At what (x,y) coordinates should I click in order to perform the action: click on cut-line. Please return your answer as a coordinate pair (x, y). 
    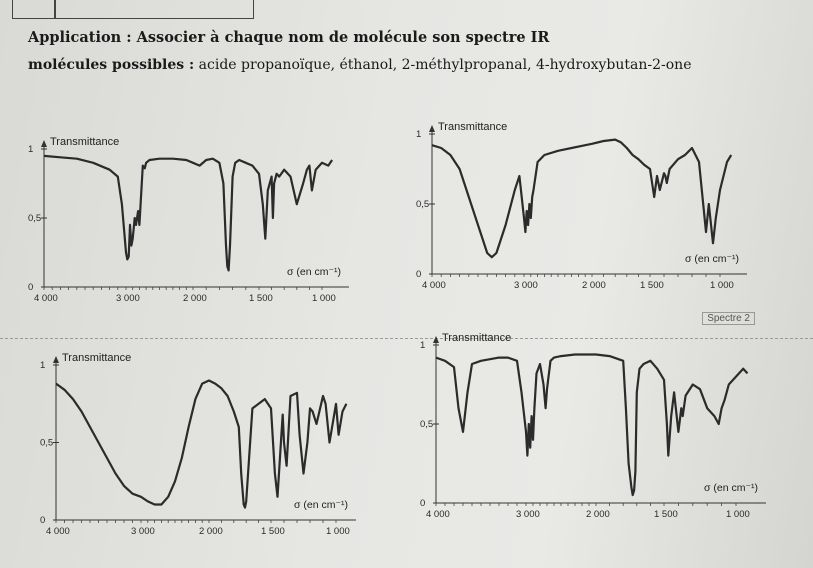
    Looking at the image, I should click on (406, 338).